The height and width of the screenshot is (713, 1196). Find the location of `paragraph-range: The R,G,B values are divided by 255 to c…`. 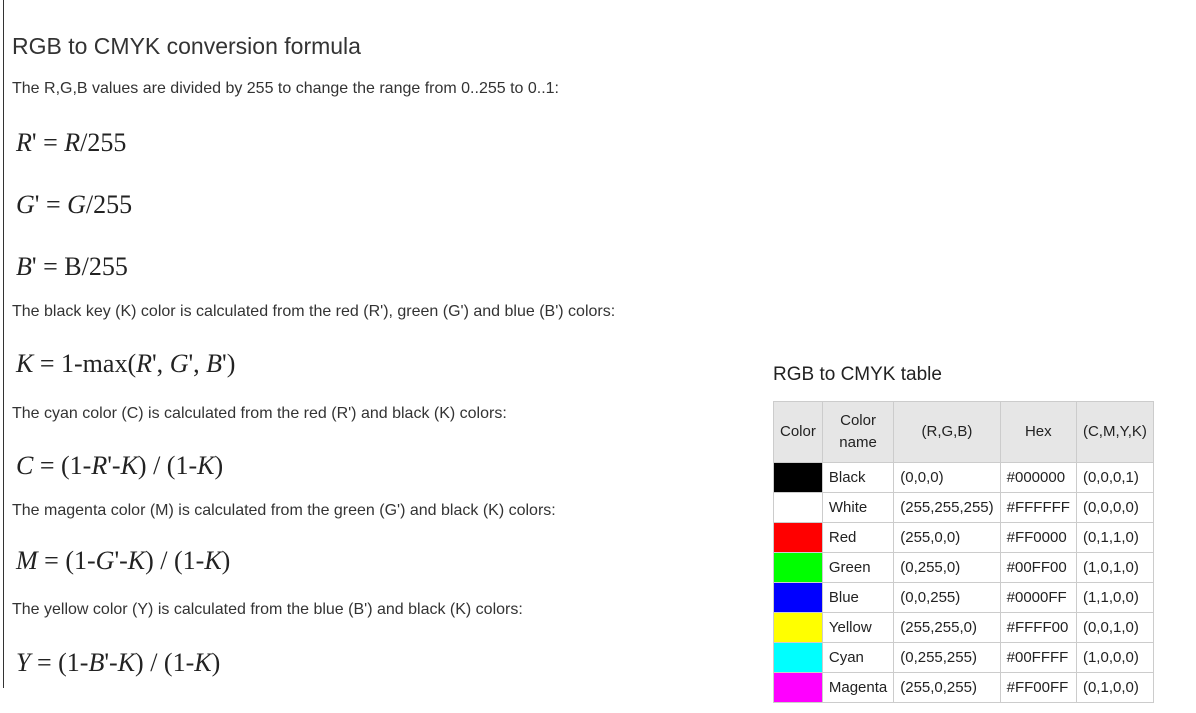

paragraph-range: The R,G,B values are divided by 255 to c… is located at coordinates (285, 88).